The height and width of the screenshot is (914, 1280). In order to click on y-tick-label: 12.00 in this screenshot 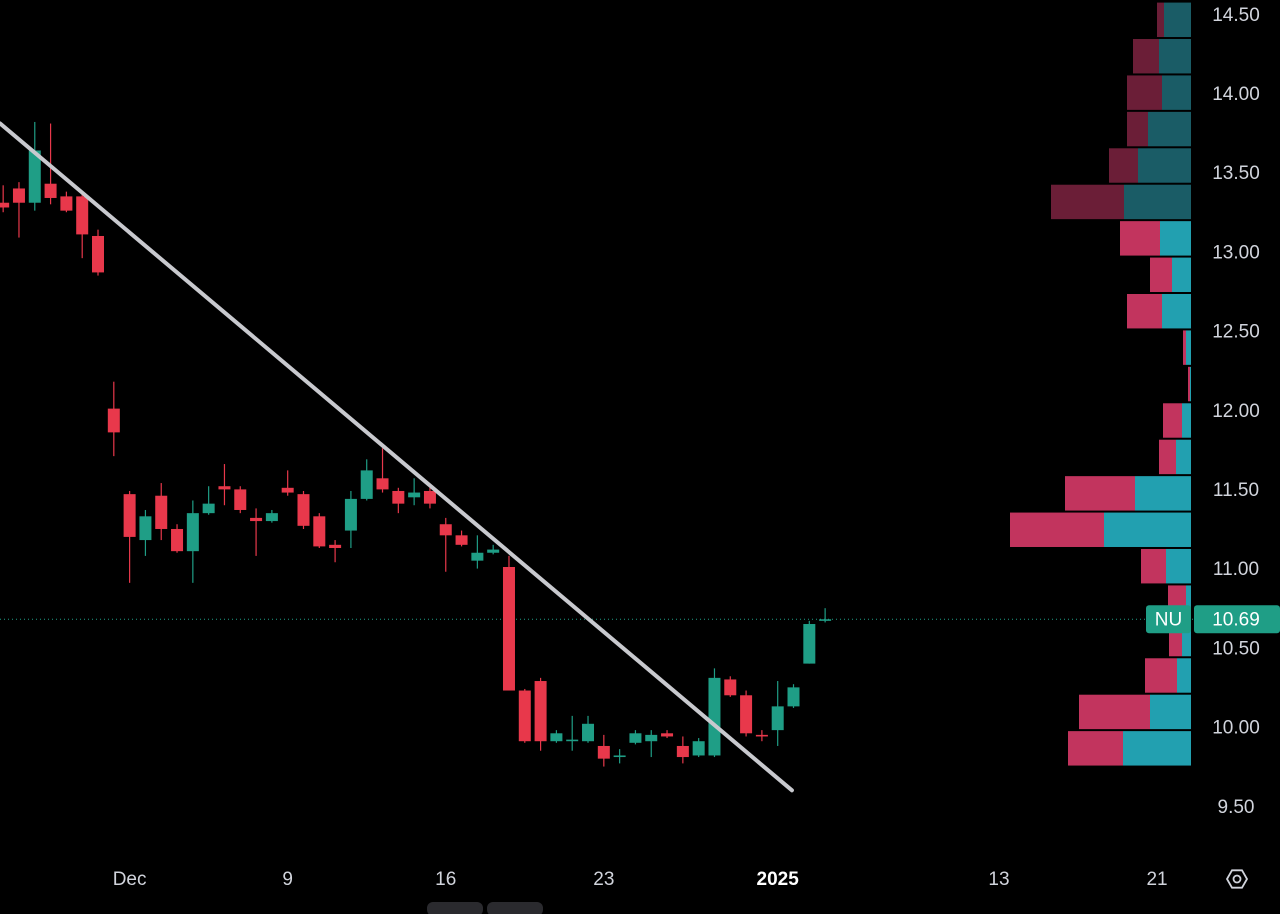, I will do `click(1236, 411)`.